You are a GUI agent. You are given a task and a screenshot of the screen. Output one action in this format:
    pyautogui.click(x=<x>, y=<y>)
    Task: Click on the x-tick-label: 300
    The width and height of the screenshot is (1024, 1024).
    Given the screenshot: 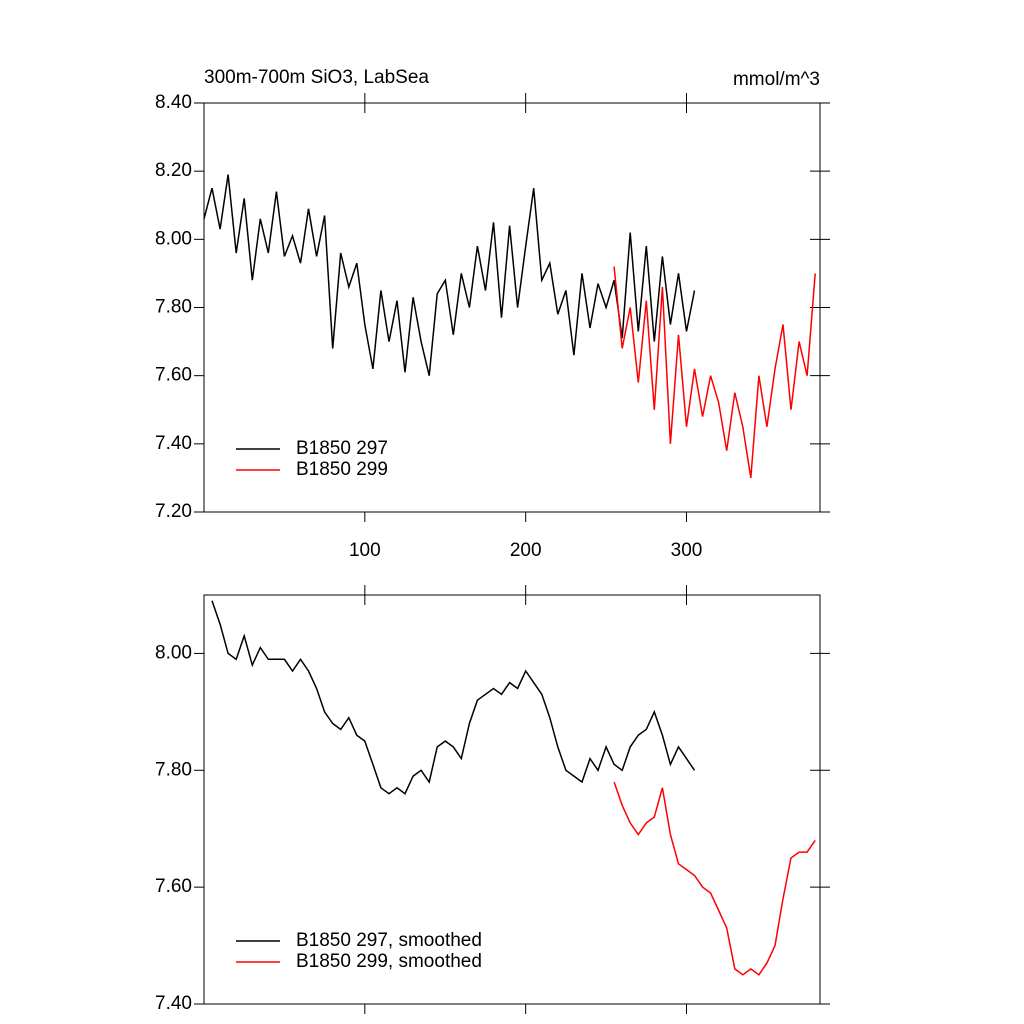 What is the action you would take?
    pyautogui.click(x=687, y=550)
    